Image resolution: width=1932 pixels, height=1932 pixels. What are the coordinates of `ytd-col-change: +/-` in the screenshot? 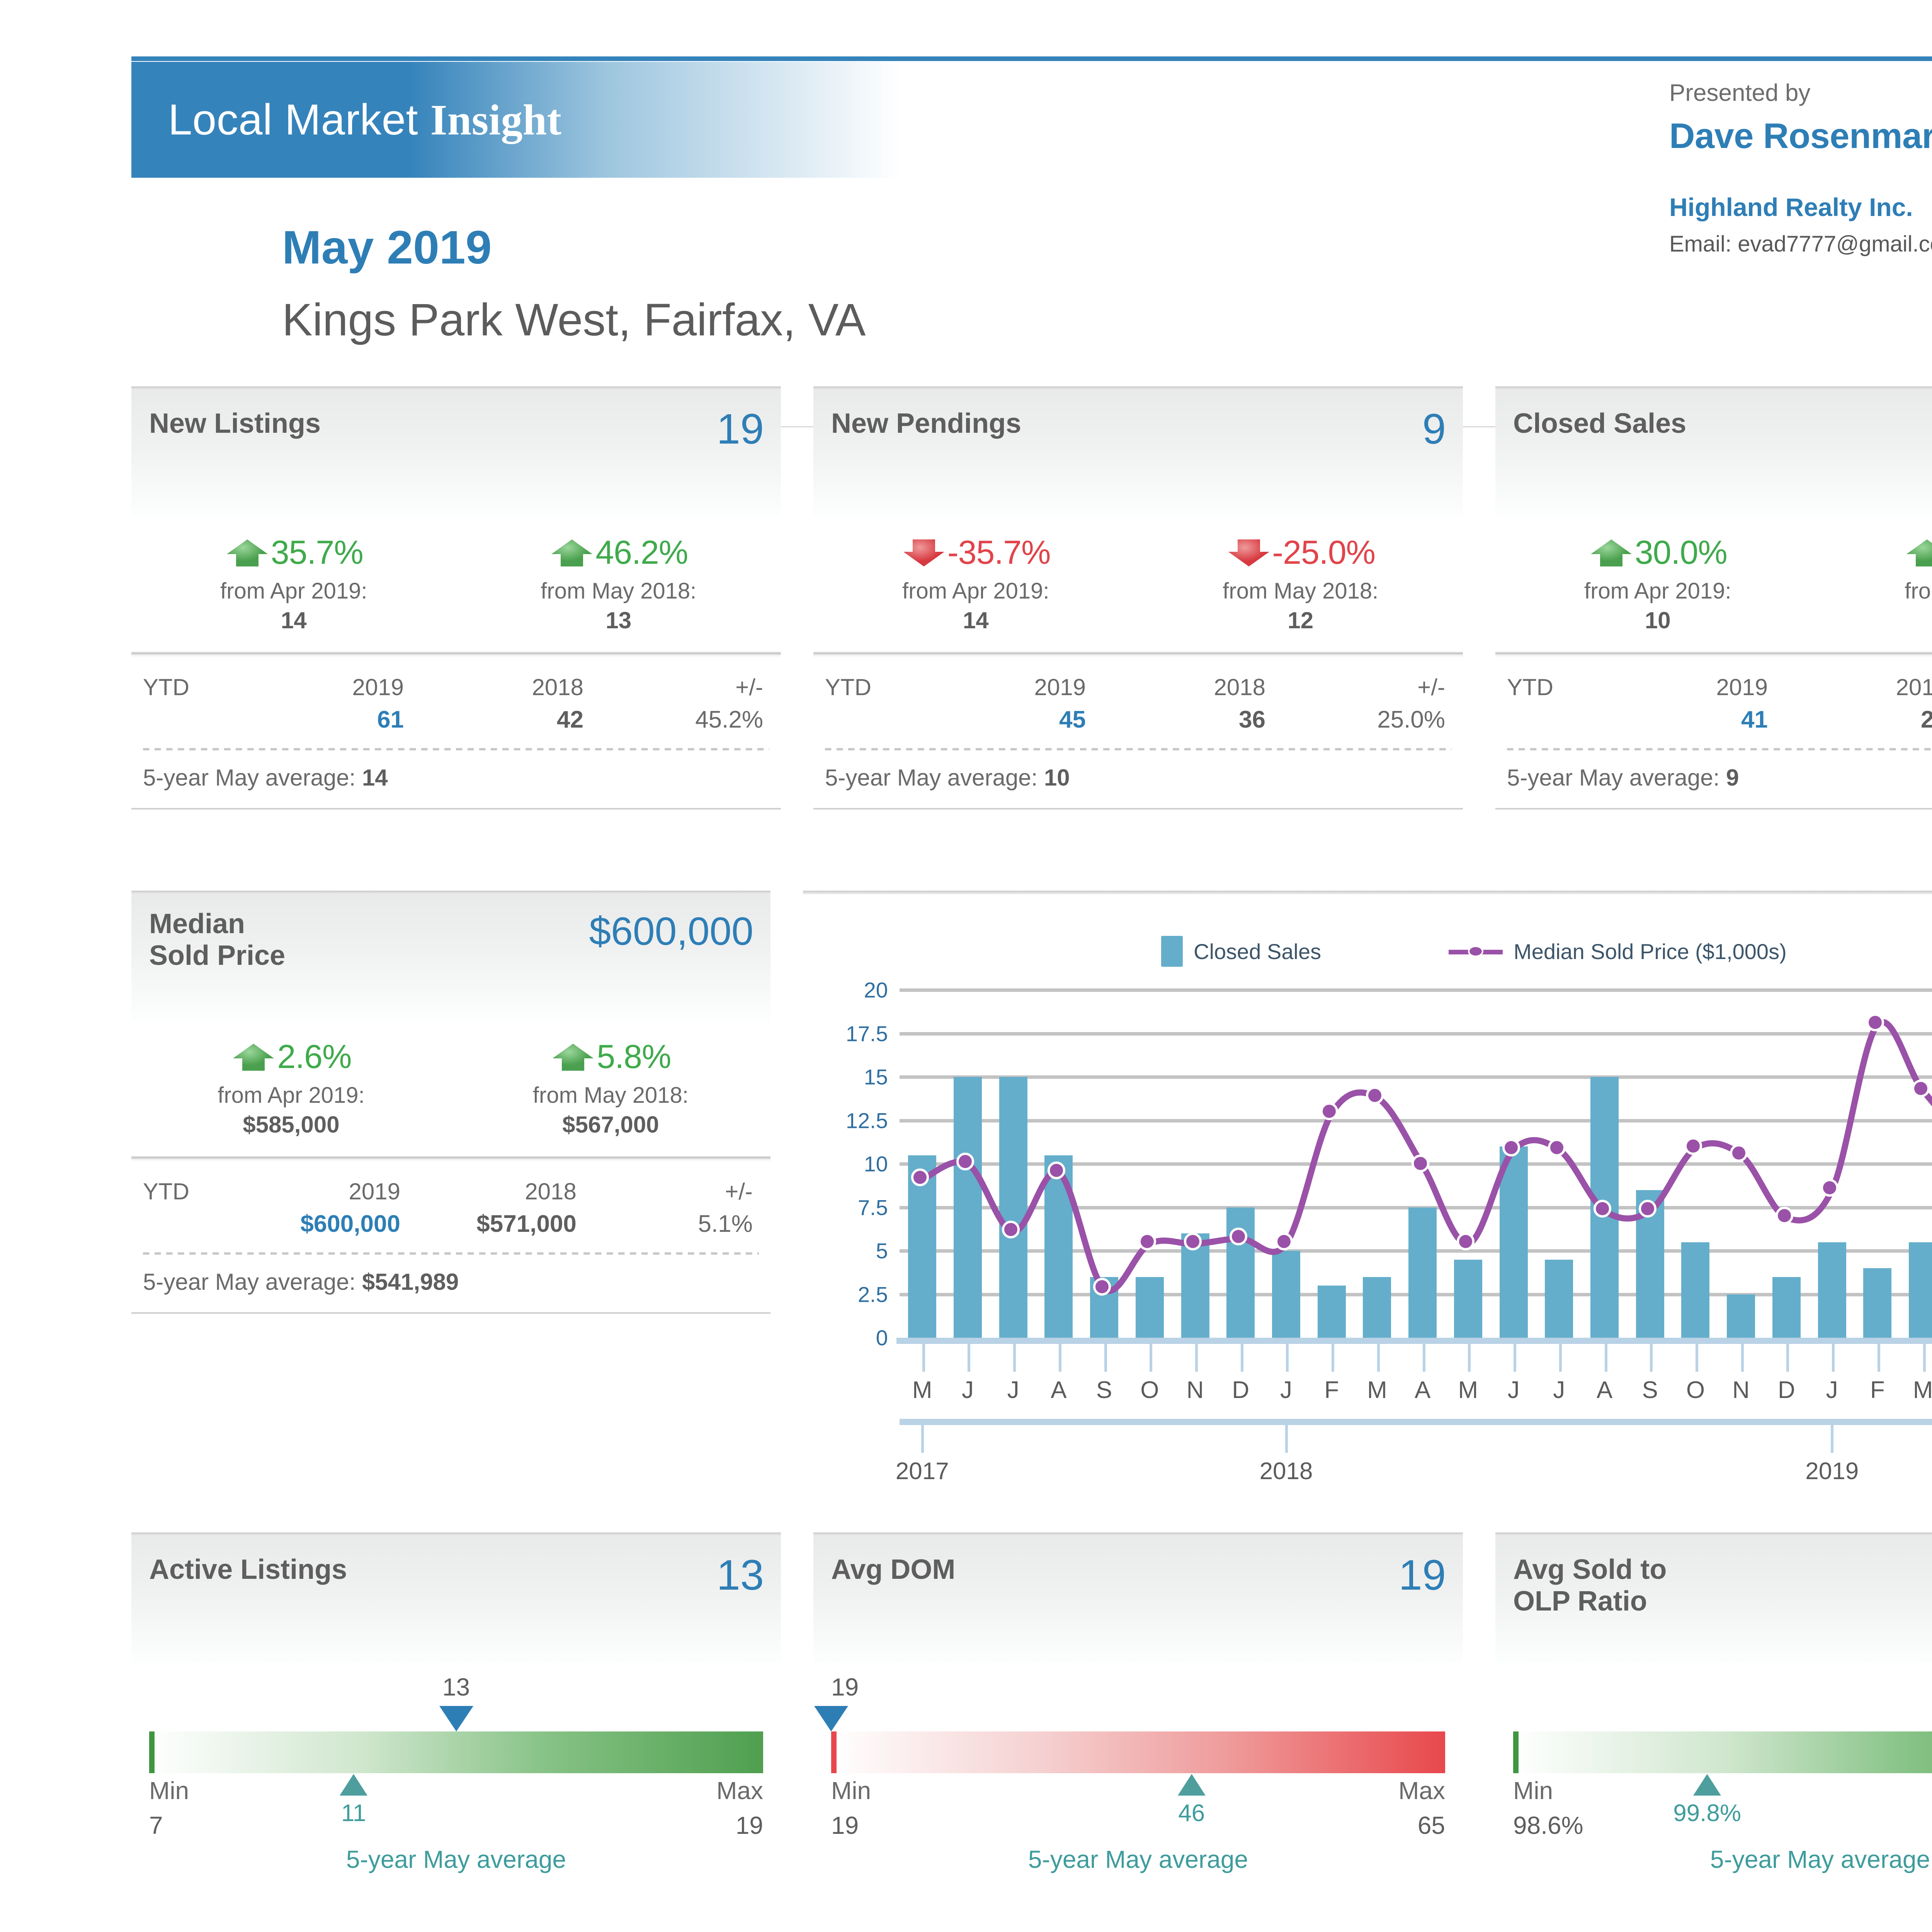 It's located at (739, 1191).